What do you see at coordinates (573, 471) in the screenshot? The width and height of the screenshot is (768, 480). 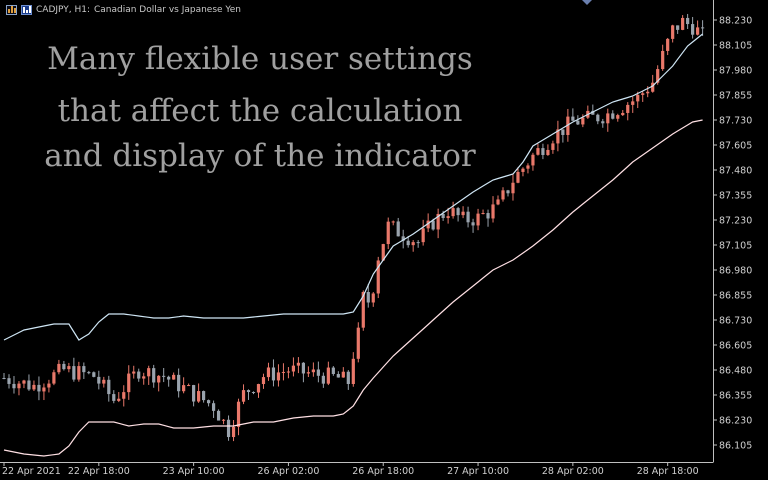 I see `time-tick-label: 28 Apr 02:00` at bounding box center [573, 471].